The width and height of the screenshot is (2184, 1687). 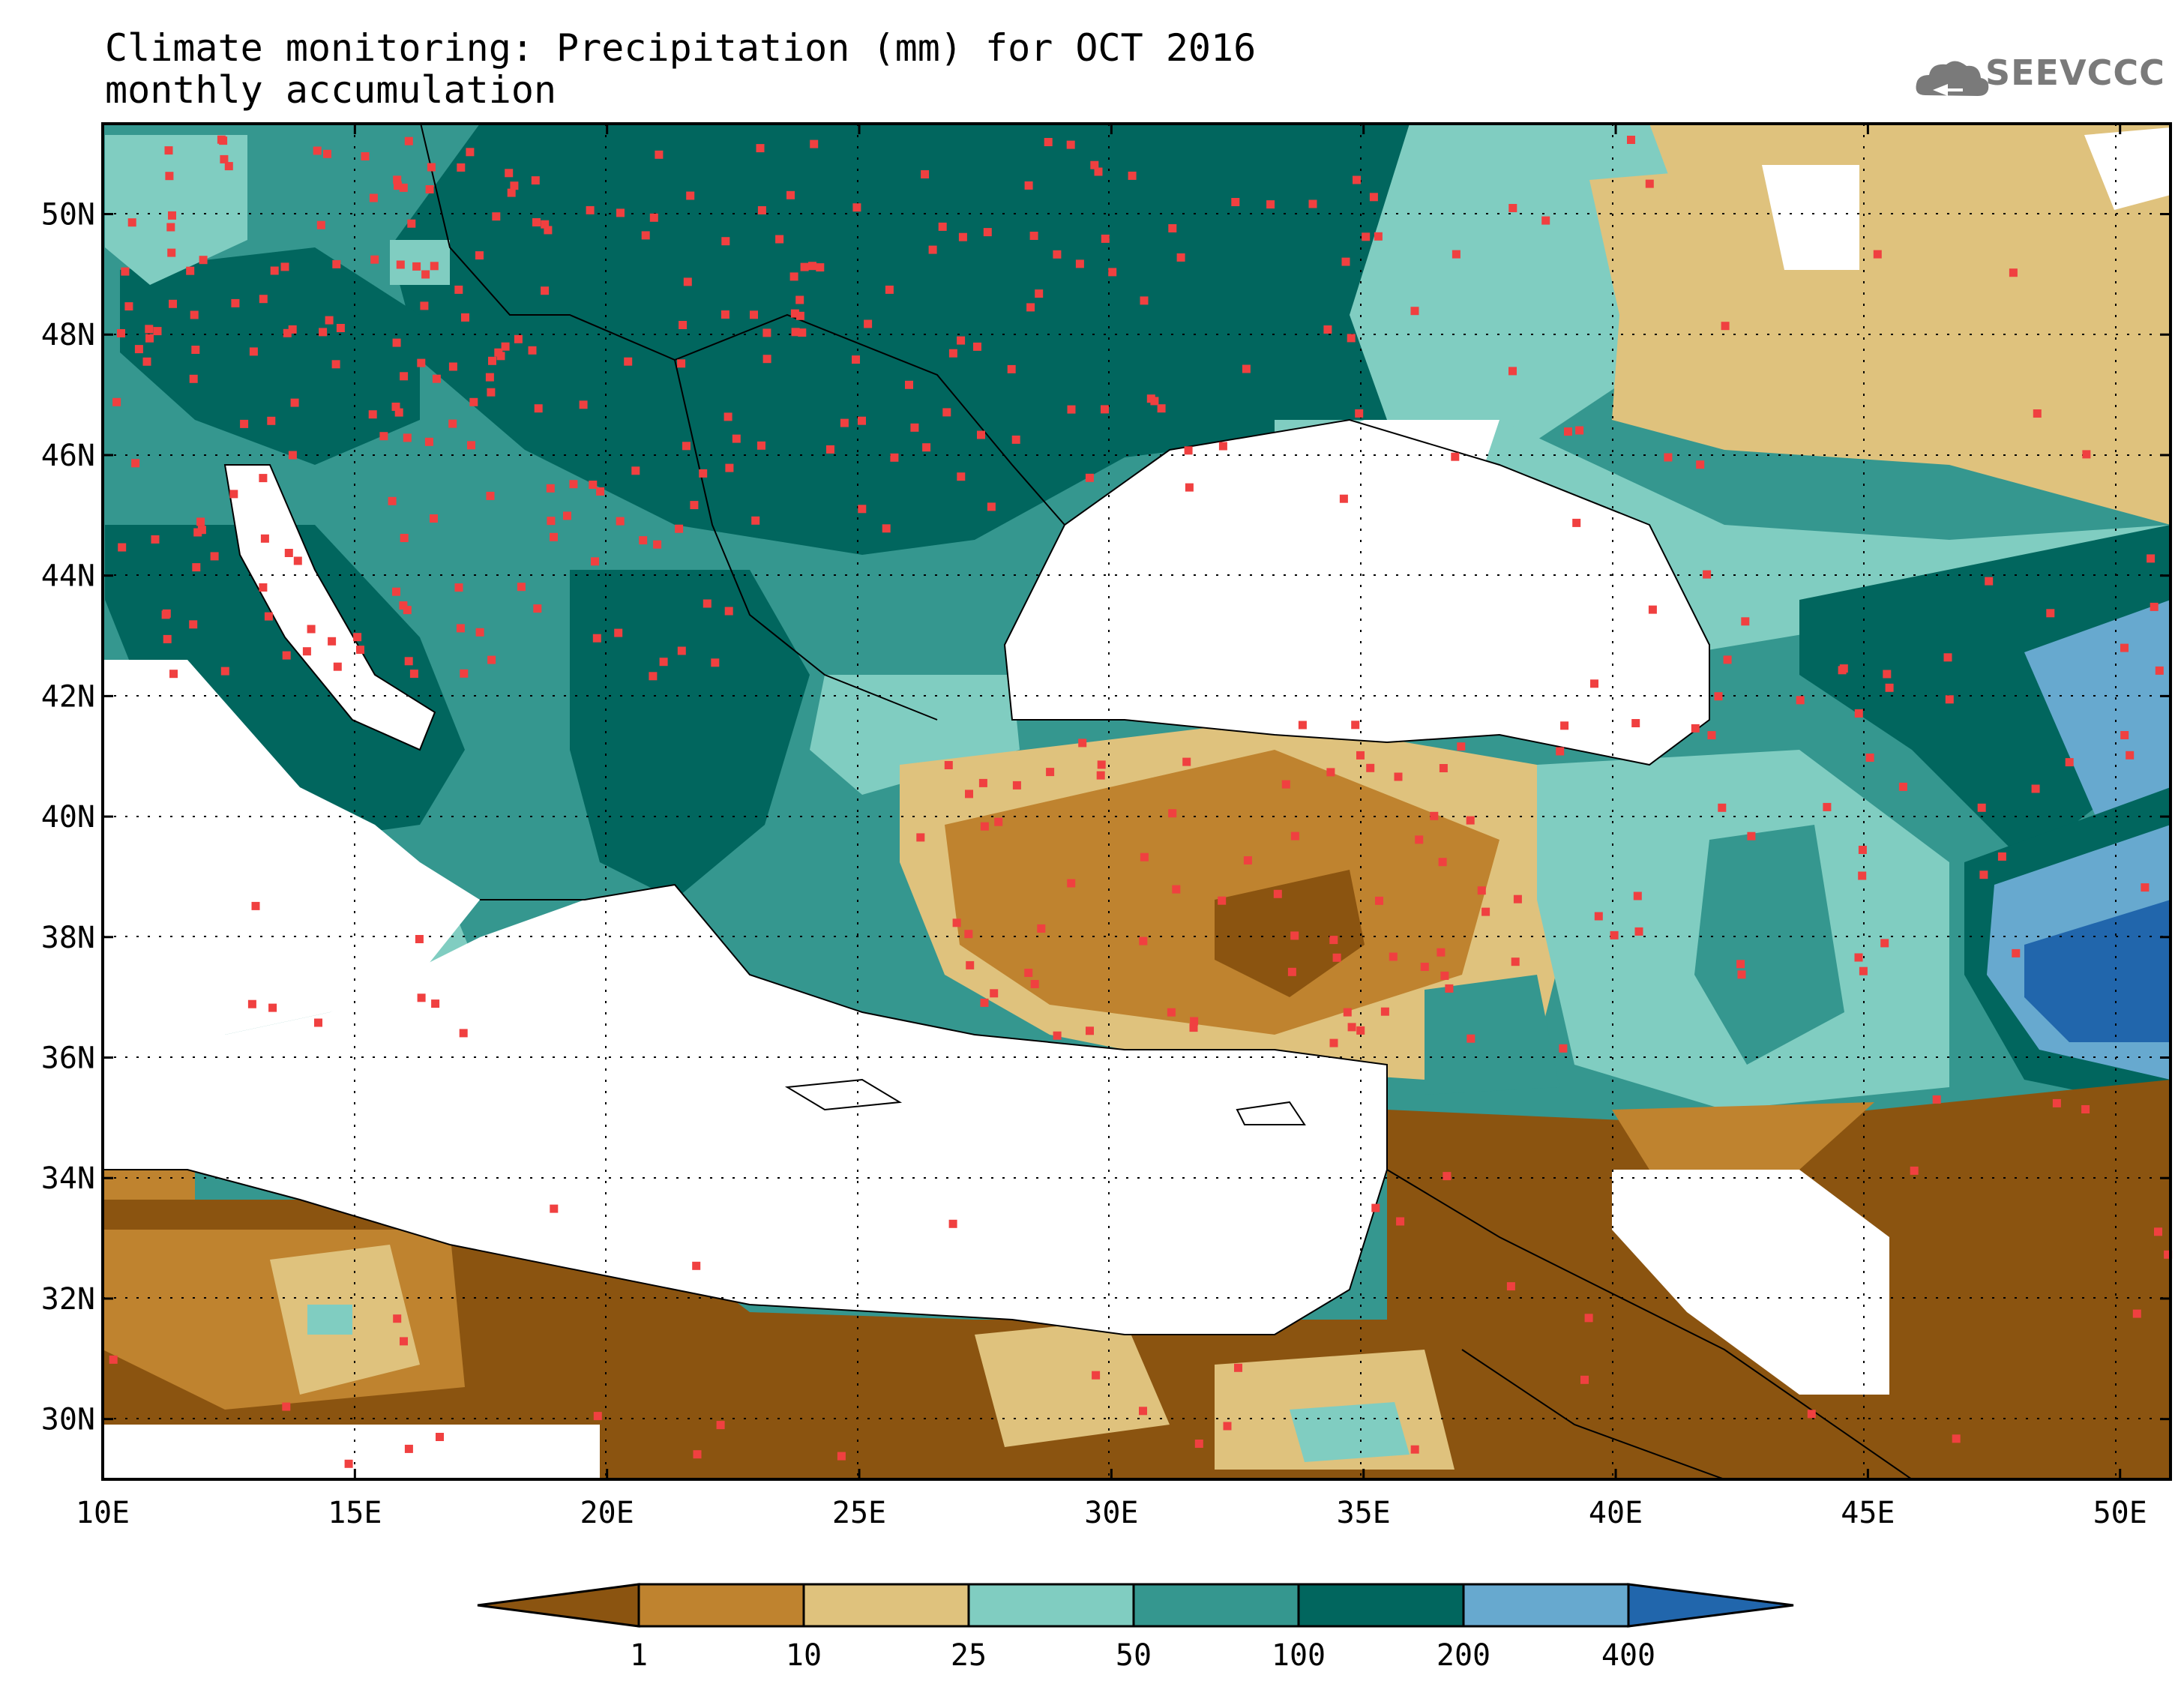 I want to click on colorbar-label: 400, so click(x=1628, y=1655).